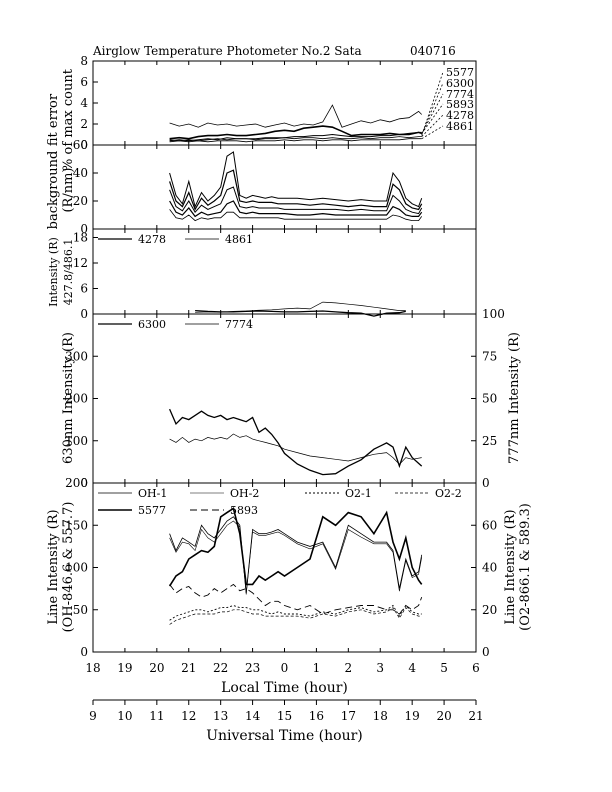  I want to click on fit-error-ytick-label: 2, so click(84, 124).